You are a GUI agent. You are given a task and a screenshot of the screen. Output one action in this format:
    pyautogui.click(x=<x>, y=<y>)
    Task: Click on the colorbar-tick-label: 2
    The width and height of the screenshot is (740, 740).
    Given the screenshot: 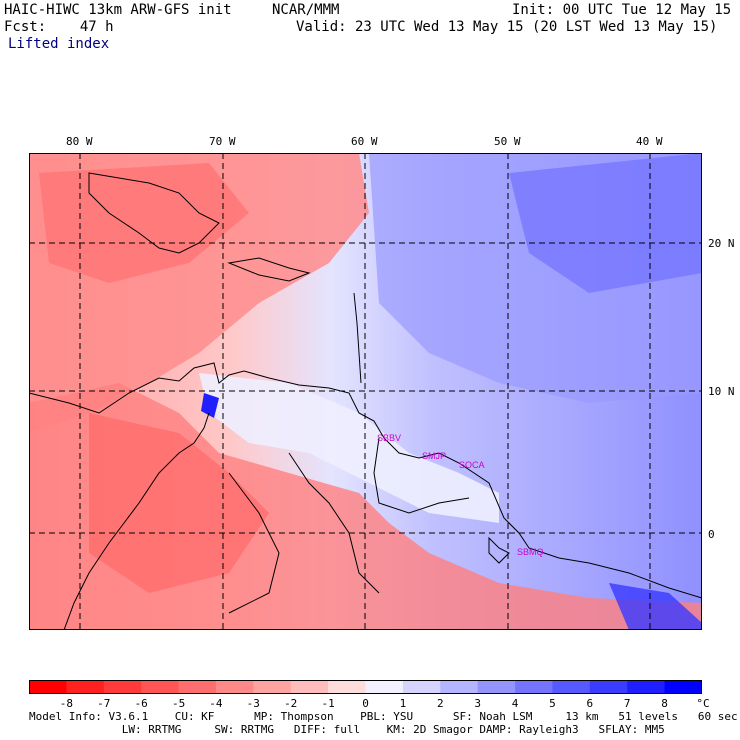 What is the action you would take?
    pyautogui.click(x=440, y=703)
    